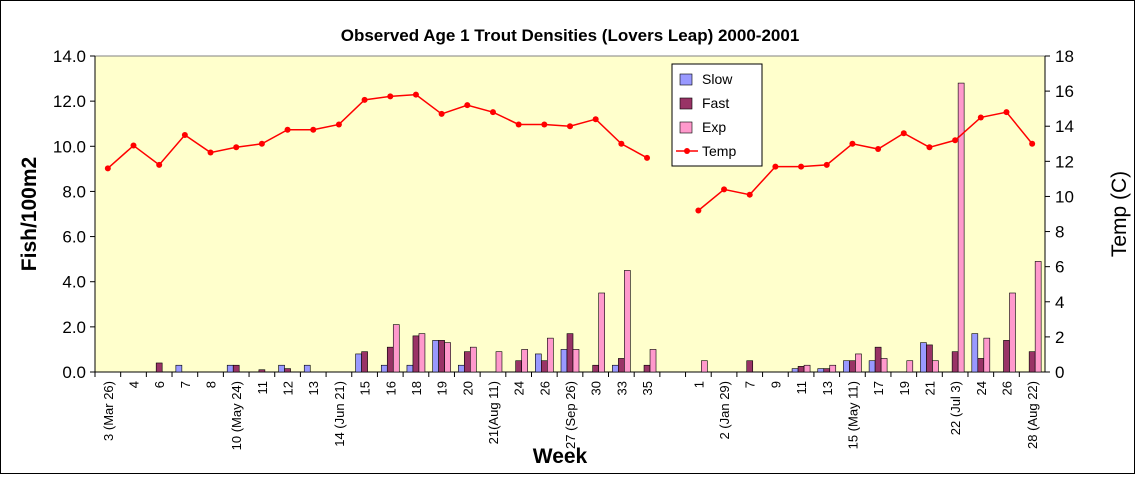 This screenshot has width=1135, height=479. Describe the element at coordinates (69, 146) in the screenshot. I see `y-tick-label: 10.0` at that location.